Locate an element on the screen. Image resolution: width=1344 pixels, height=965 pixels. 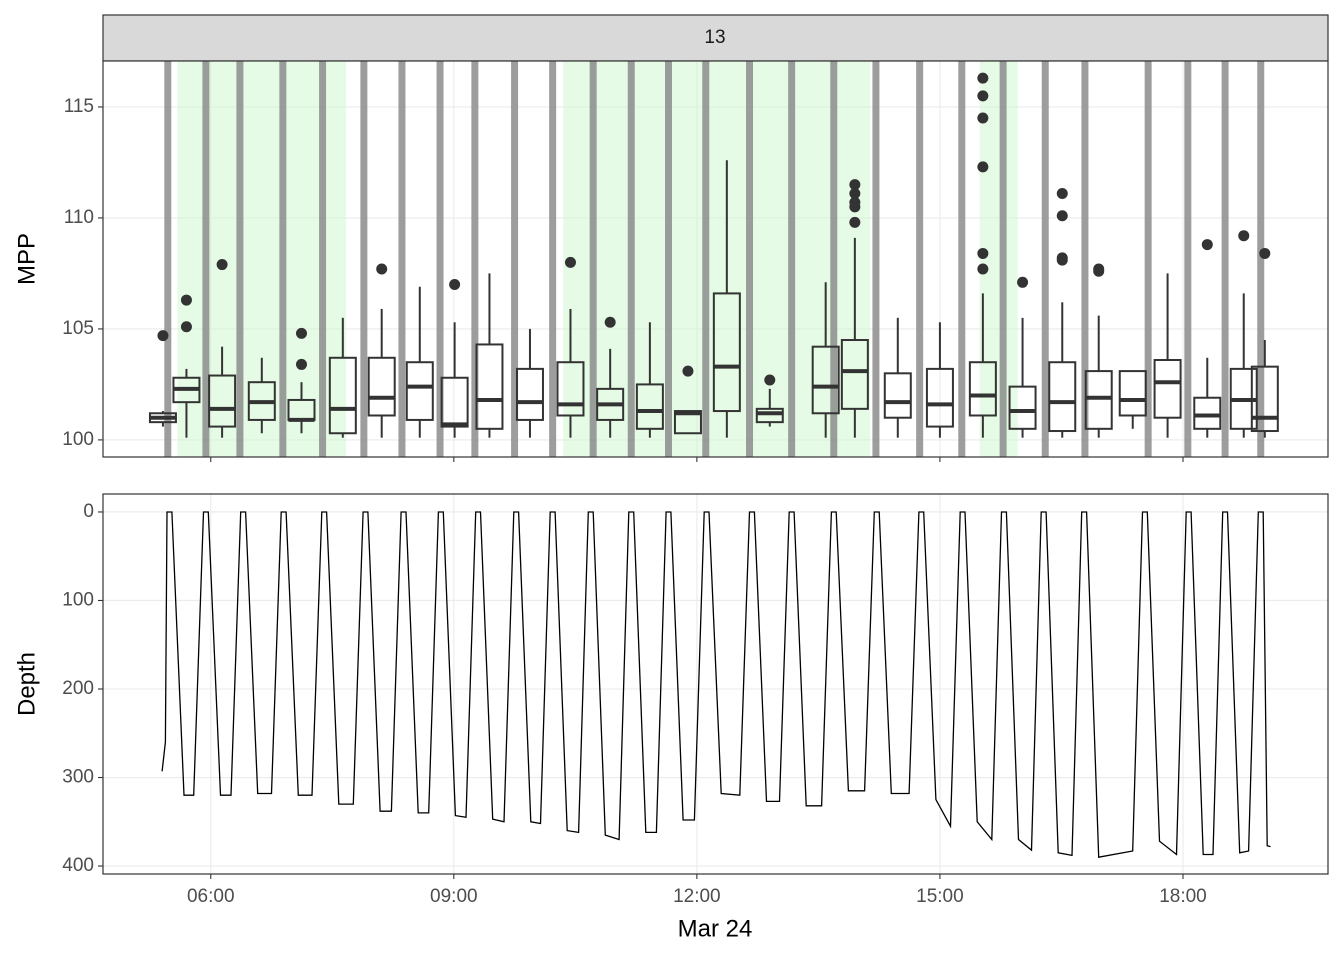
x-tick-label: 12:00 is located at coordinates (697, 896).